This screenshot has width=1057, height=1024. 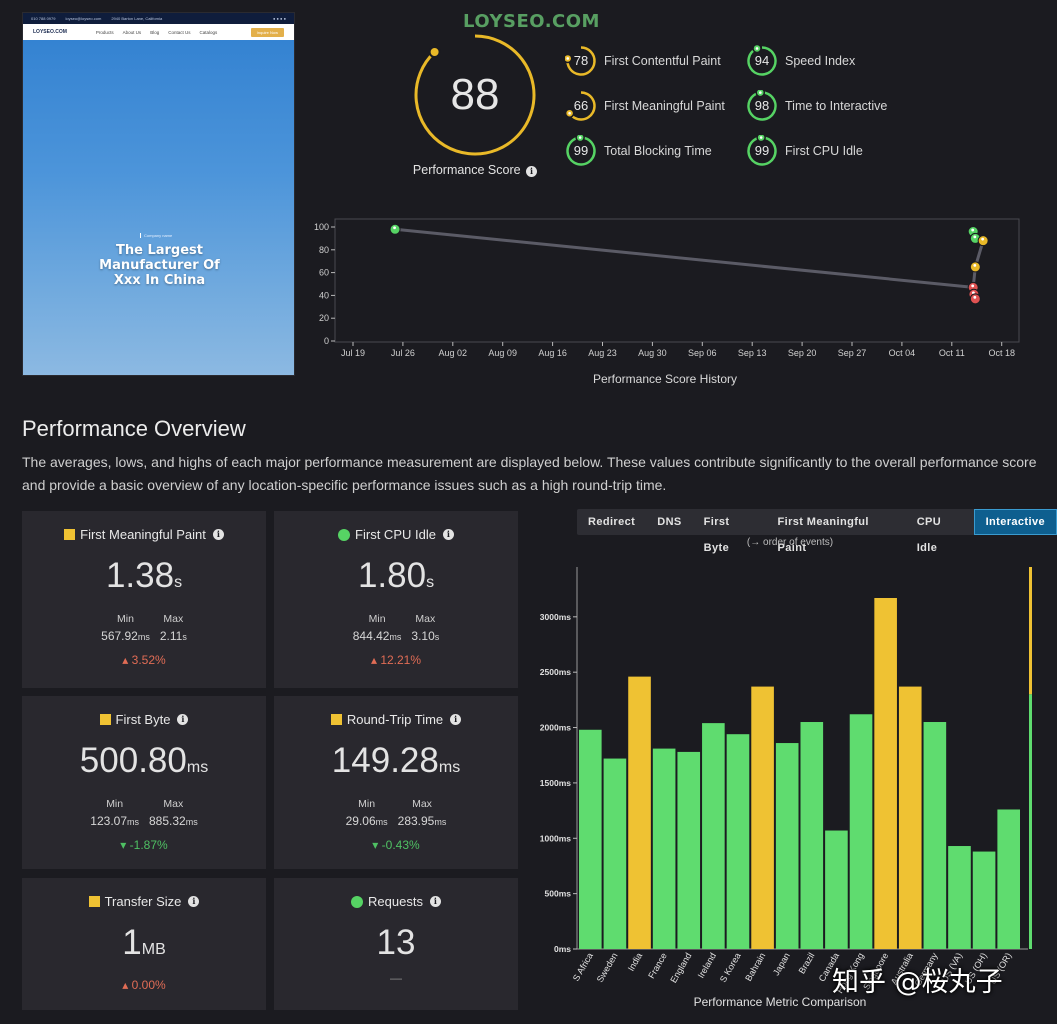 What do you see at coordinates (1030, 821) in the screenshot?
I see `side-indicator-green` at bounding box center [1030, 821].